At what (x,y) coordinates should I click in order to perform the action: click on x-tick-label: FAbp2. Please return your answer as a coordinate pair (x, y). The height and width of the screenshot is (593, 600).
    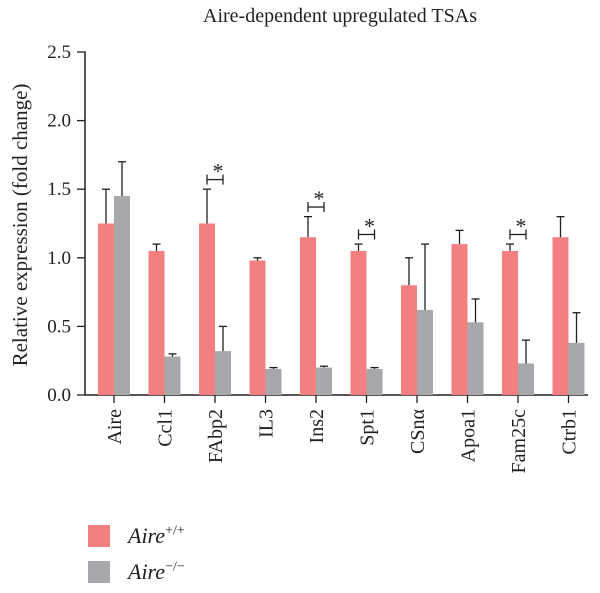
    Looking at the image, I should click on (216, 436).